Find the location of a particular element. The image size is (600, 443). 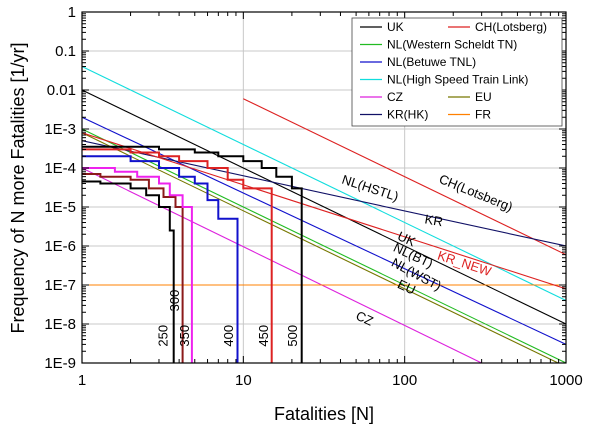

y-tick-label: 1E-4 is located at coordinates (60, 168).